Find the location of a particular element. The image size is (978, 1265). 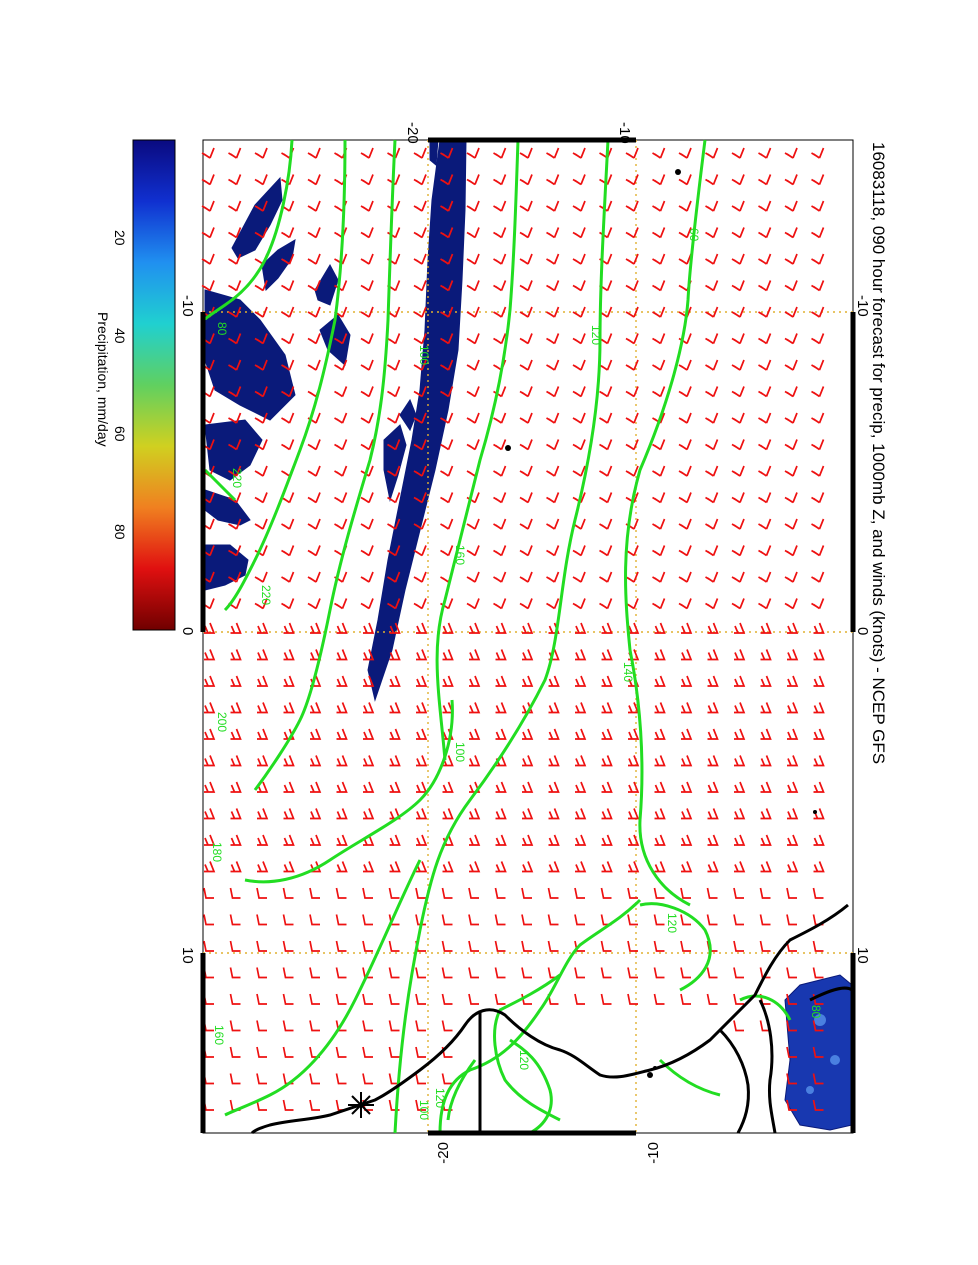

tick-label: -10 is located at coordinates (653, 1153).